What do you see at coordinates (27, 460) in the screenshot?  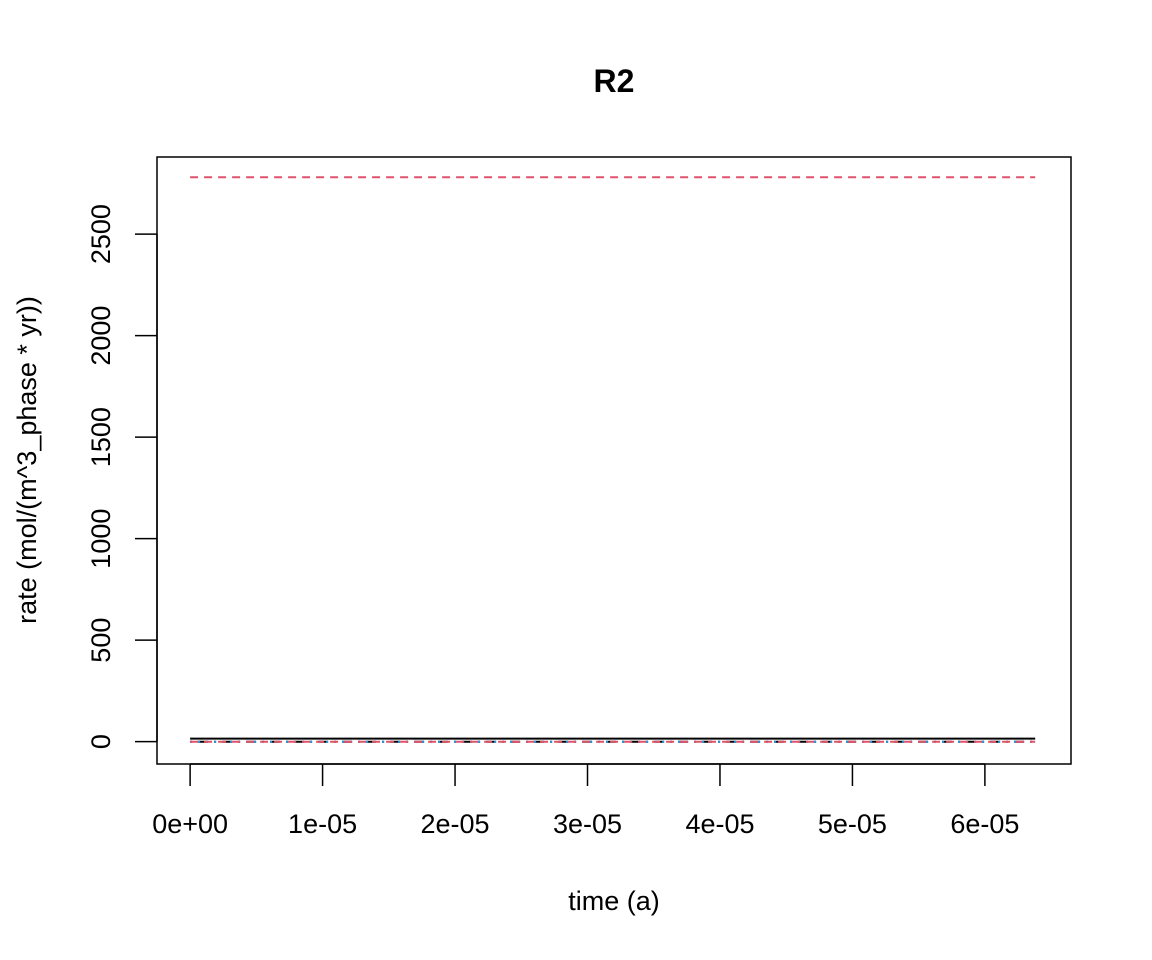 I see `y-axis-title: rate (mol/(m^3_phase * yr))` at bounding box center [27, 460].